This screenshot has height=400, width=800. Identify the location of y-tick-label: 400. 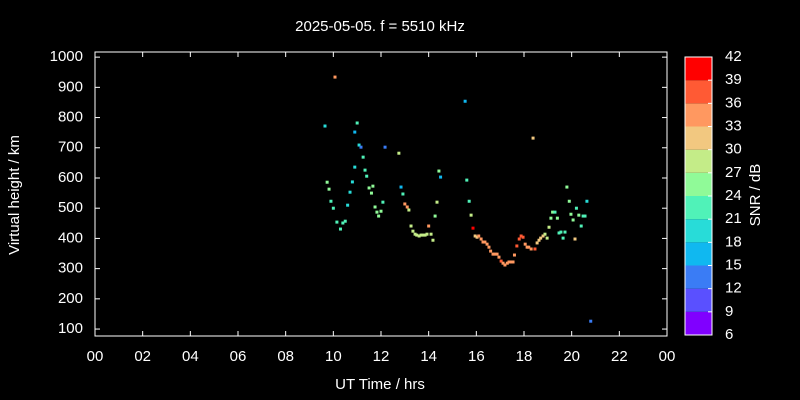
(70, 237).